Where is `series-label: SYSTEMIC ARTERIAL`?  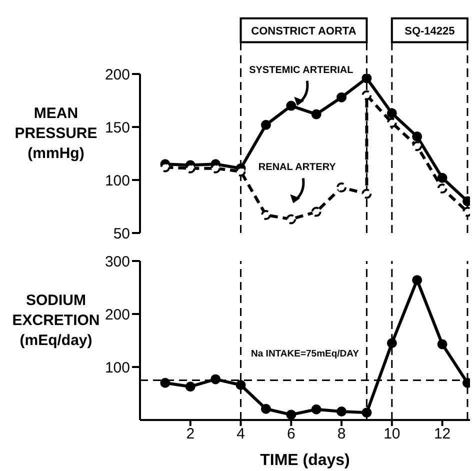 series-label: SYSTEMIC ARTERIAL is located at coordinates (301, 70).